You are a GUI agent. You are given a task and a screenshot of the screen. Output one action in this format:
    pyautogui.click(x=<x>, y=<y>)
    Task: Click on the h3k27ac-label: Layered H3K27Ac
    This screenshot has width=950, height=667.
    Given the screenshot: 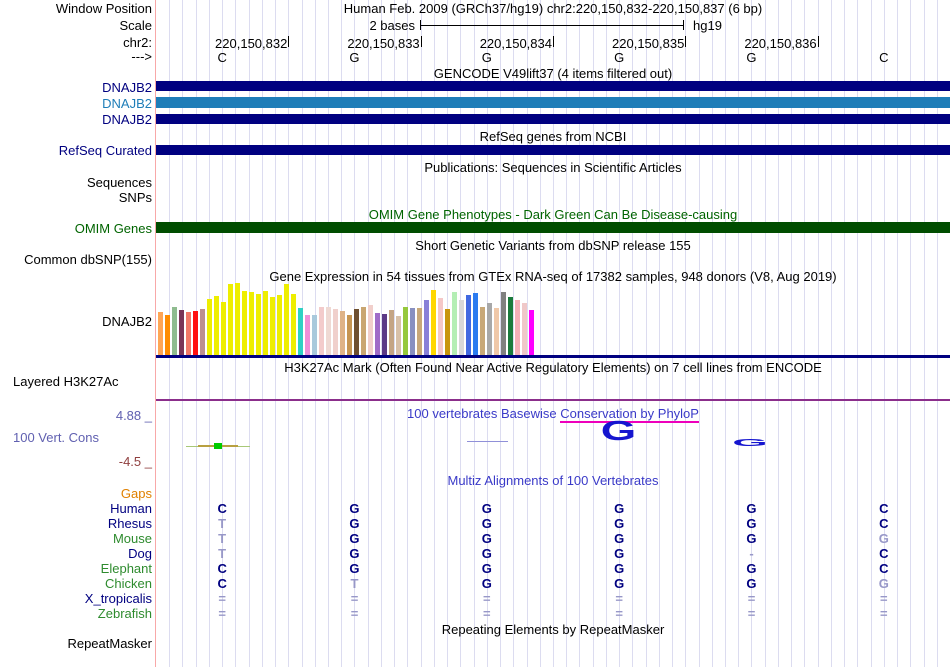 What is the action you would take?
    pyautogui.click(x=66, y=381)
    